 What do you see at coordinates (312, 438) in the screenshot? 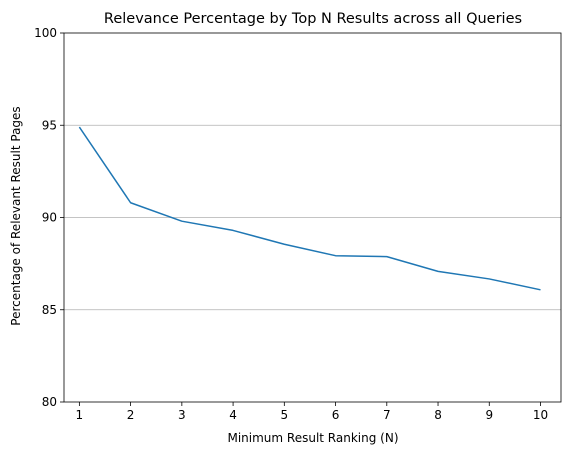
I see `x-axis-label: Minimum Result Ranking (N)` at bounding box center [312, 438].